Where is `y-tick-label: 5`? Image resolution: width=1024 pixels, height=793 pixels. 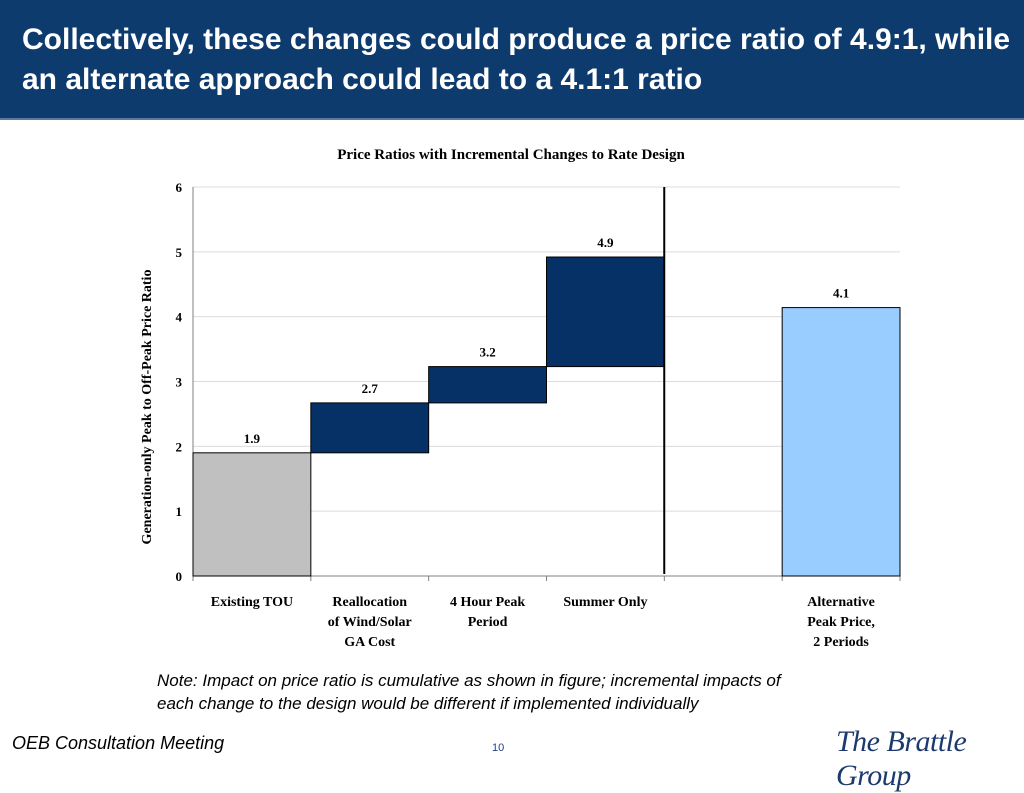
y-tick-label: 5 is located at coordinates (179, 252).